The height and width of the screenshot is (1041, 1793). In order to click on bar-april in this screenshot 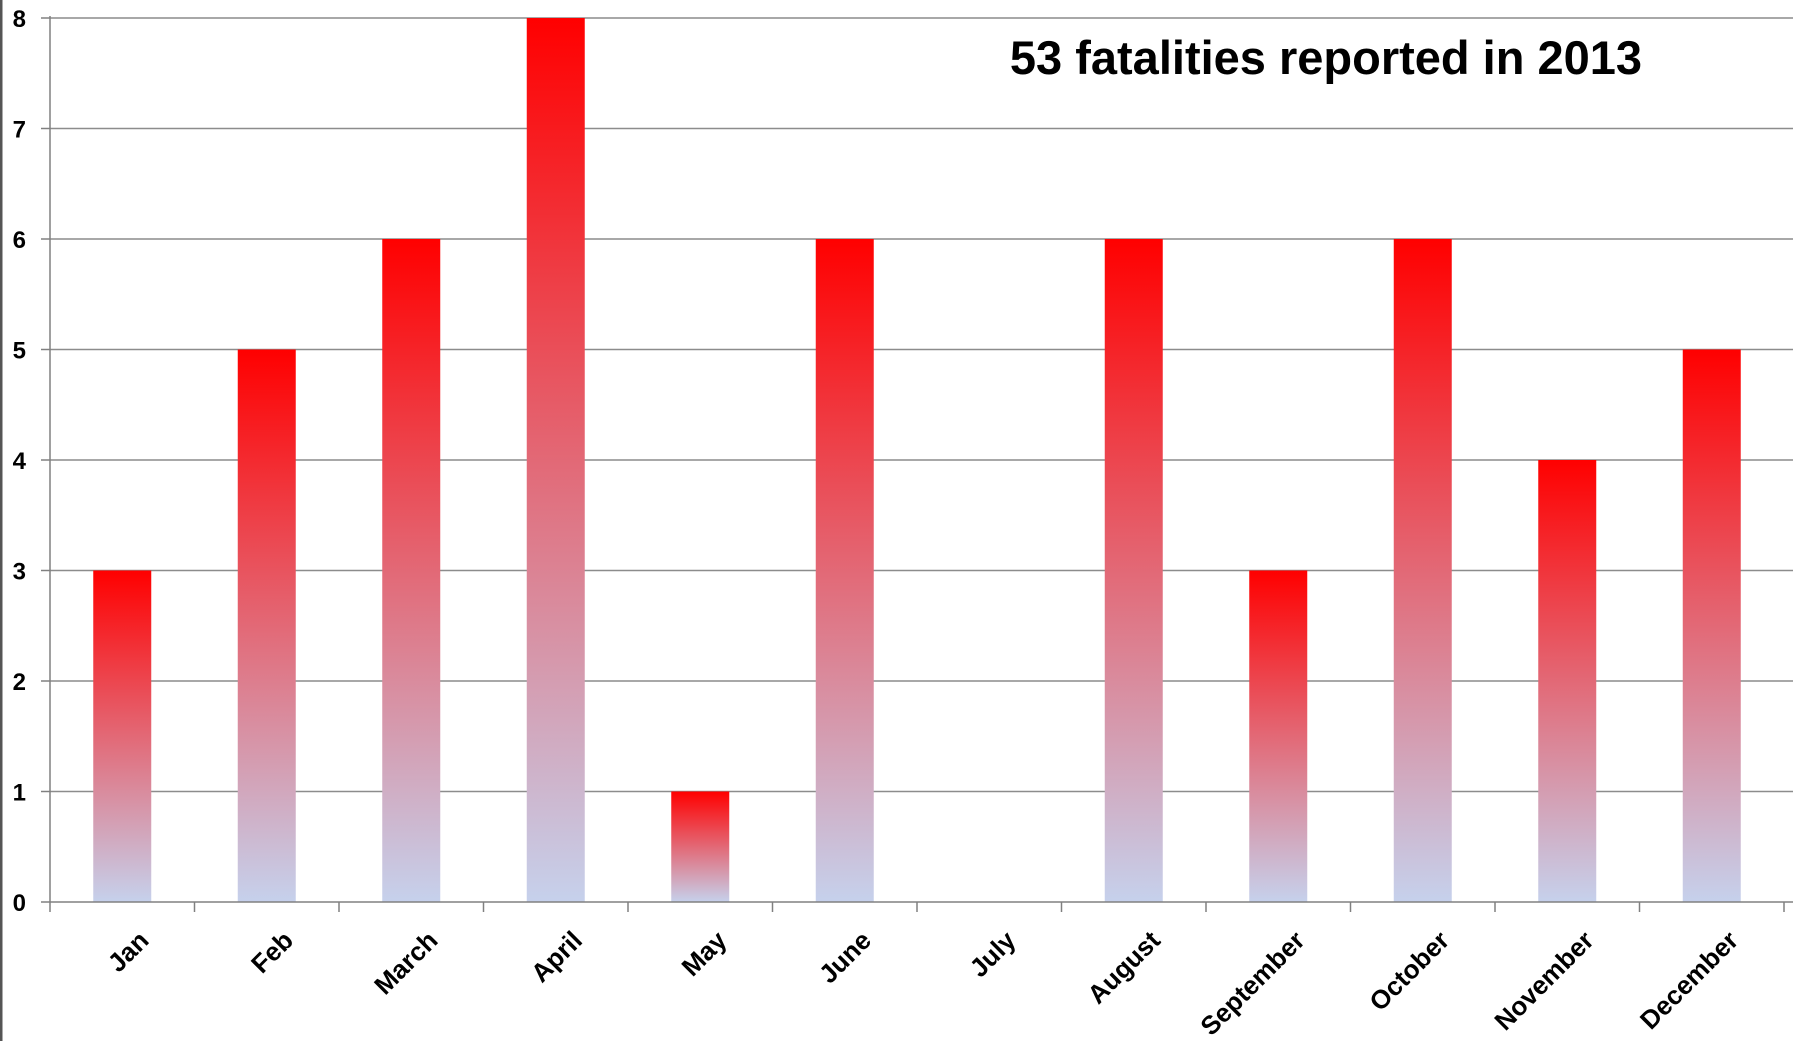, I will do `click(555, 460)`.